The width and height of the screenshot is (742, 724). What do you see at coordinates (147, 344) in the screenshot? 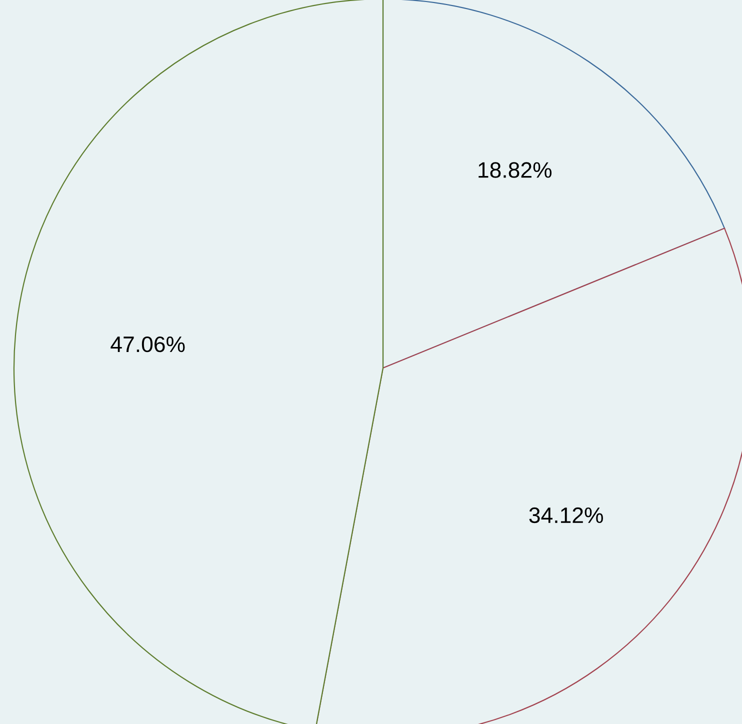
I see `data-label: 47.06%` at bounding box center [147, 344].